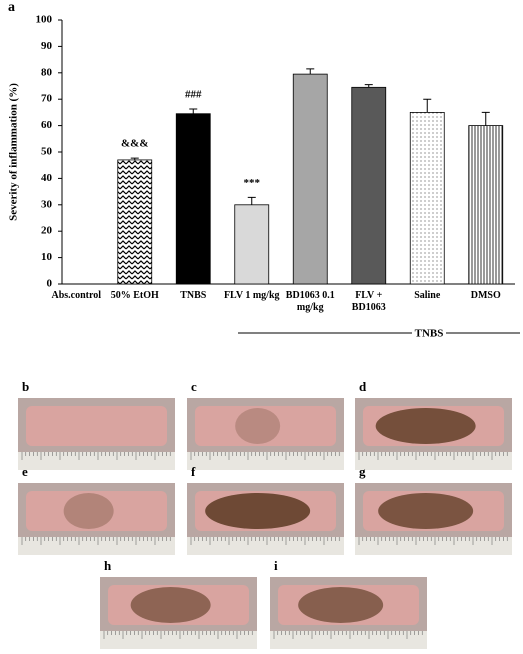 The width and height of the screenshot is (523, 654). What do you see at coordinates (429, 334) in the screenshot?
I see `group-label: TNBS` at bounding box center [429, 334].